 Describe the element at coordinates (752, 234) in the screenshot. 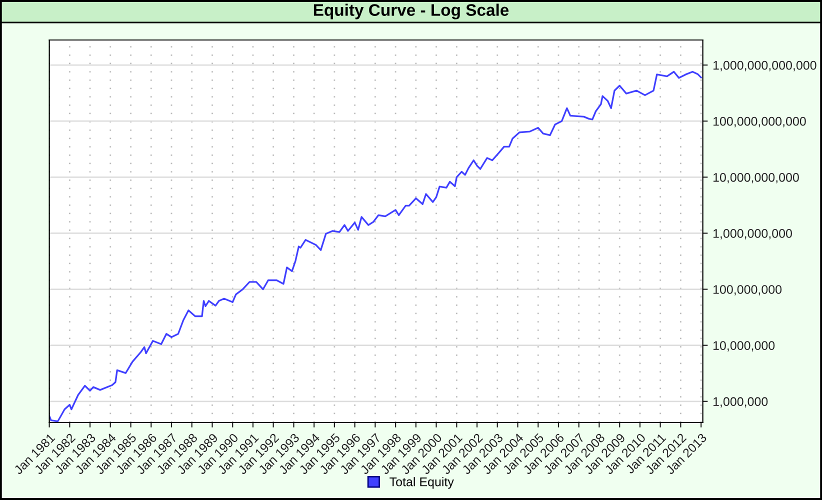

I see `y-tick-label: 1,000,000,000` at that location.